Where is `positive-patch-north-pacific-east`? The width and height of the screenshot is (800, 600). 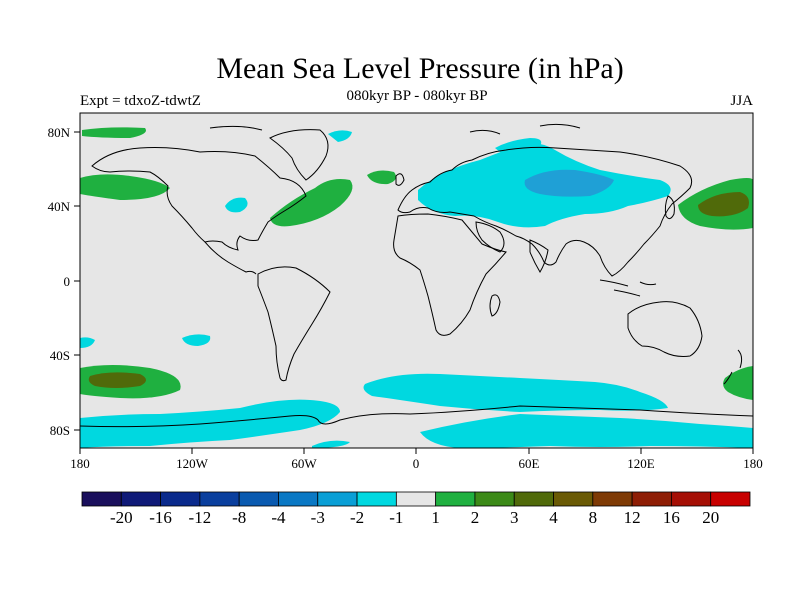 positive-patch-north-pacific-east is located at coordinates (125, 187).